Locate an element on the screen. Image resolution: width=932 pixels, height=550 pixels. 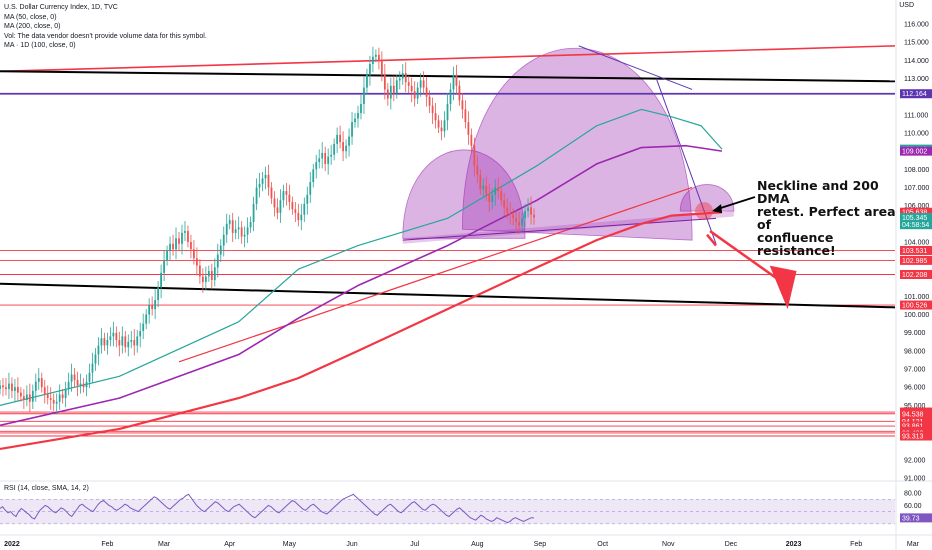
annotation-arrowhead is located at coordinates (717, 209).